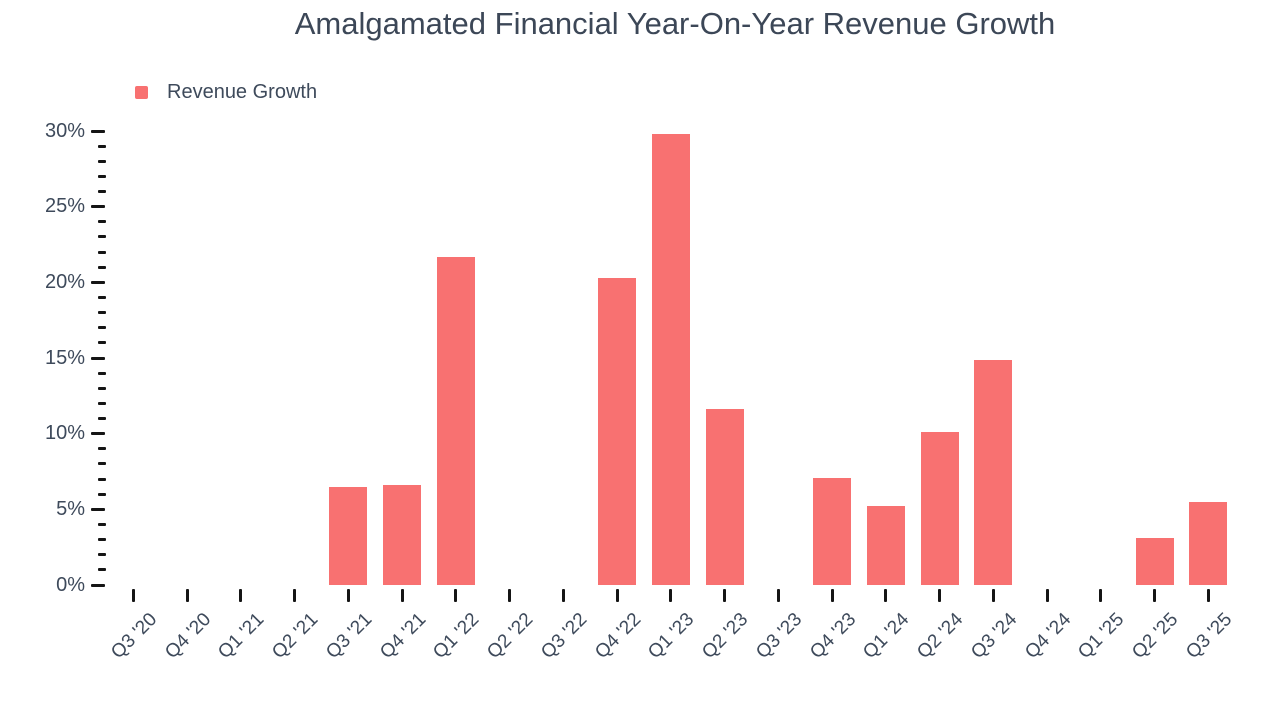 The width and height of the screenshot is (1280, 720). What do you see at coordinates (64, 433) in the screenshot?
I see `y-axis-tick-label: 10%` at bounding box center [64, 433].